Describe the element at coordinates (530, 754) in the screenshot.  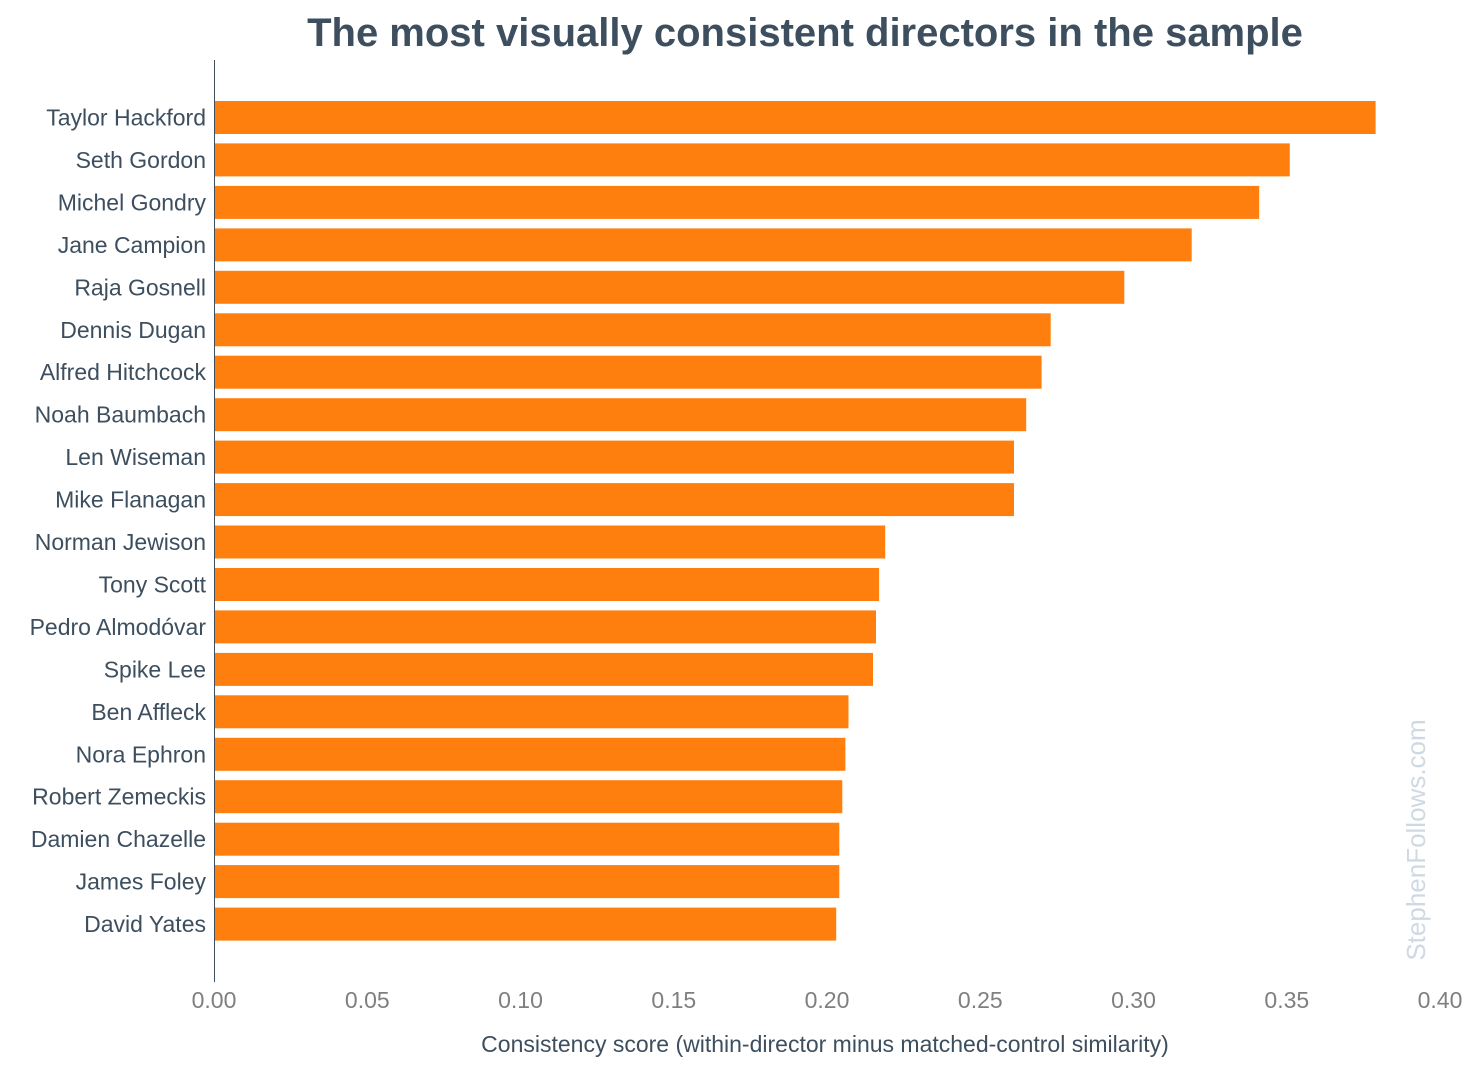
I see `bar-nora-ephron` at that location.